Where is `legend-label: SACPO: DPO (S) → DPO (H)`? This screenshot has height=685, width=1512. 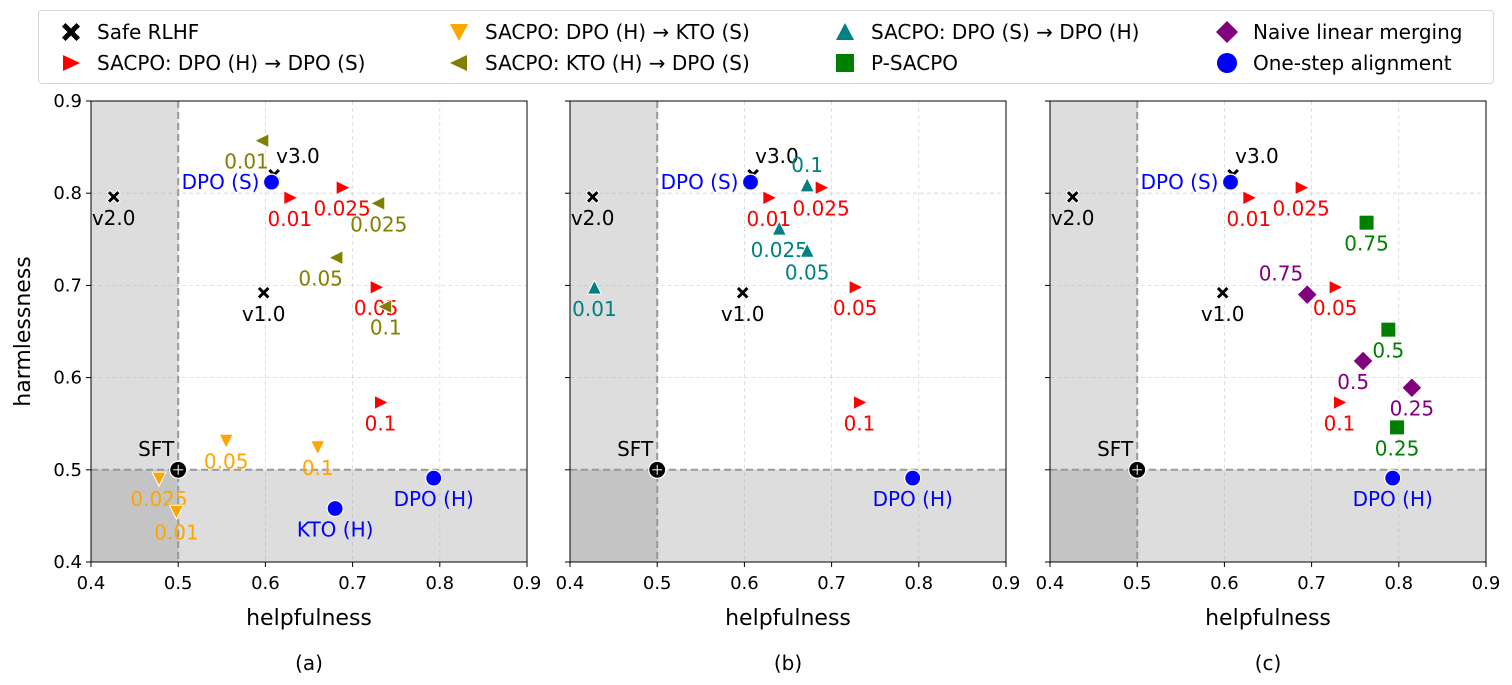 legend-label: SACPO: DPO (S) → DPO (H) is located at coordinates (1005, 32).